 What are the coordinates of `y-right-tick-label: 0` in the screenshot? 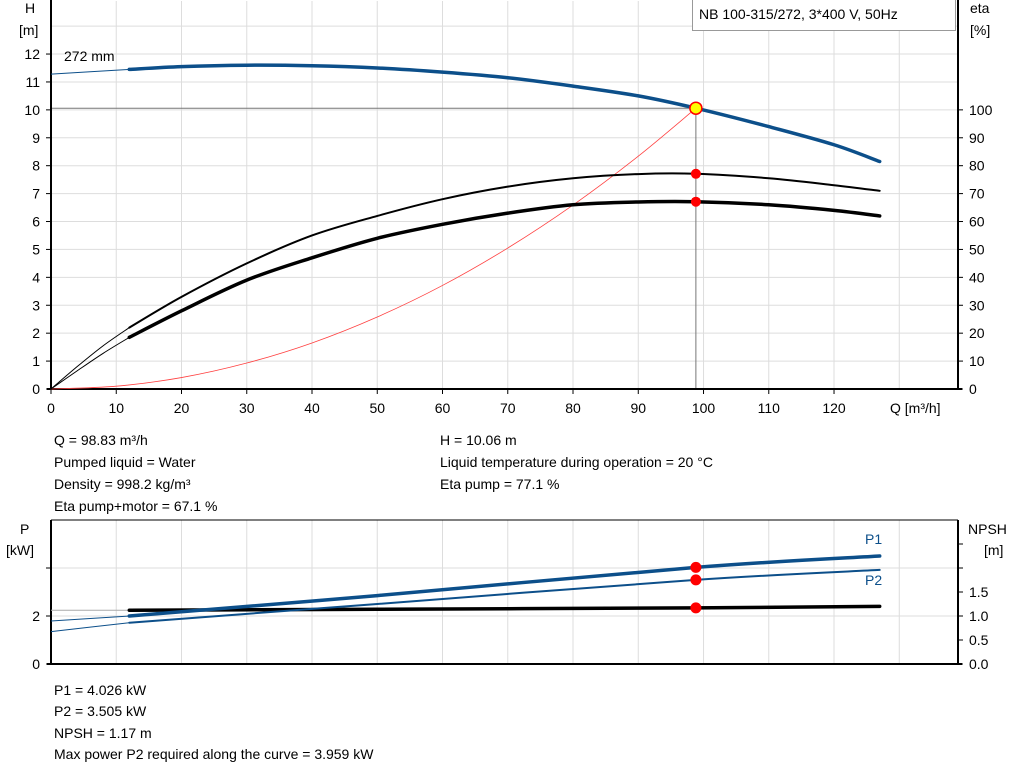 It's located at (973, 389).